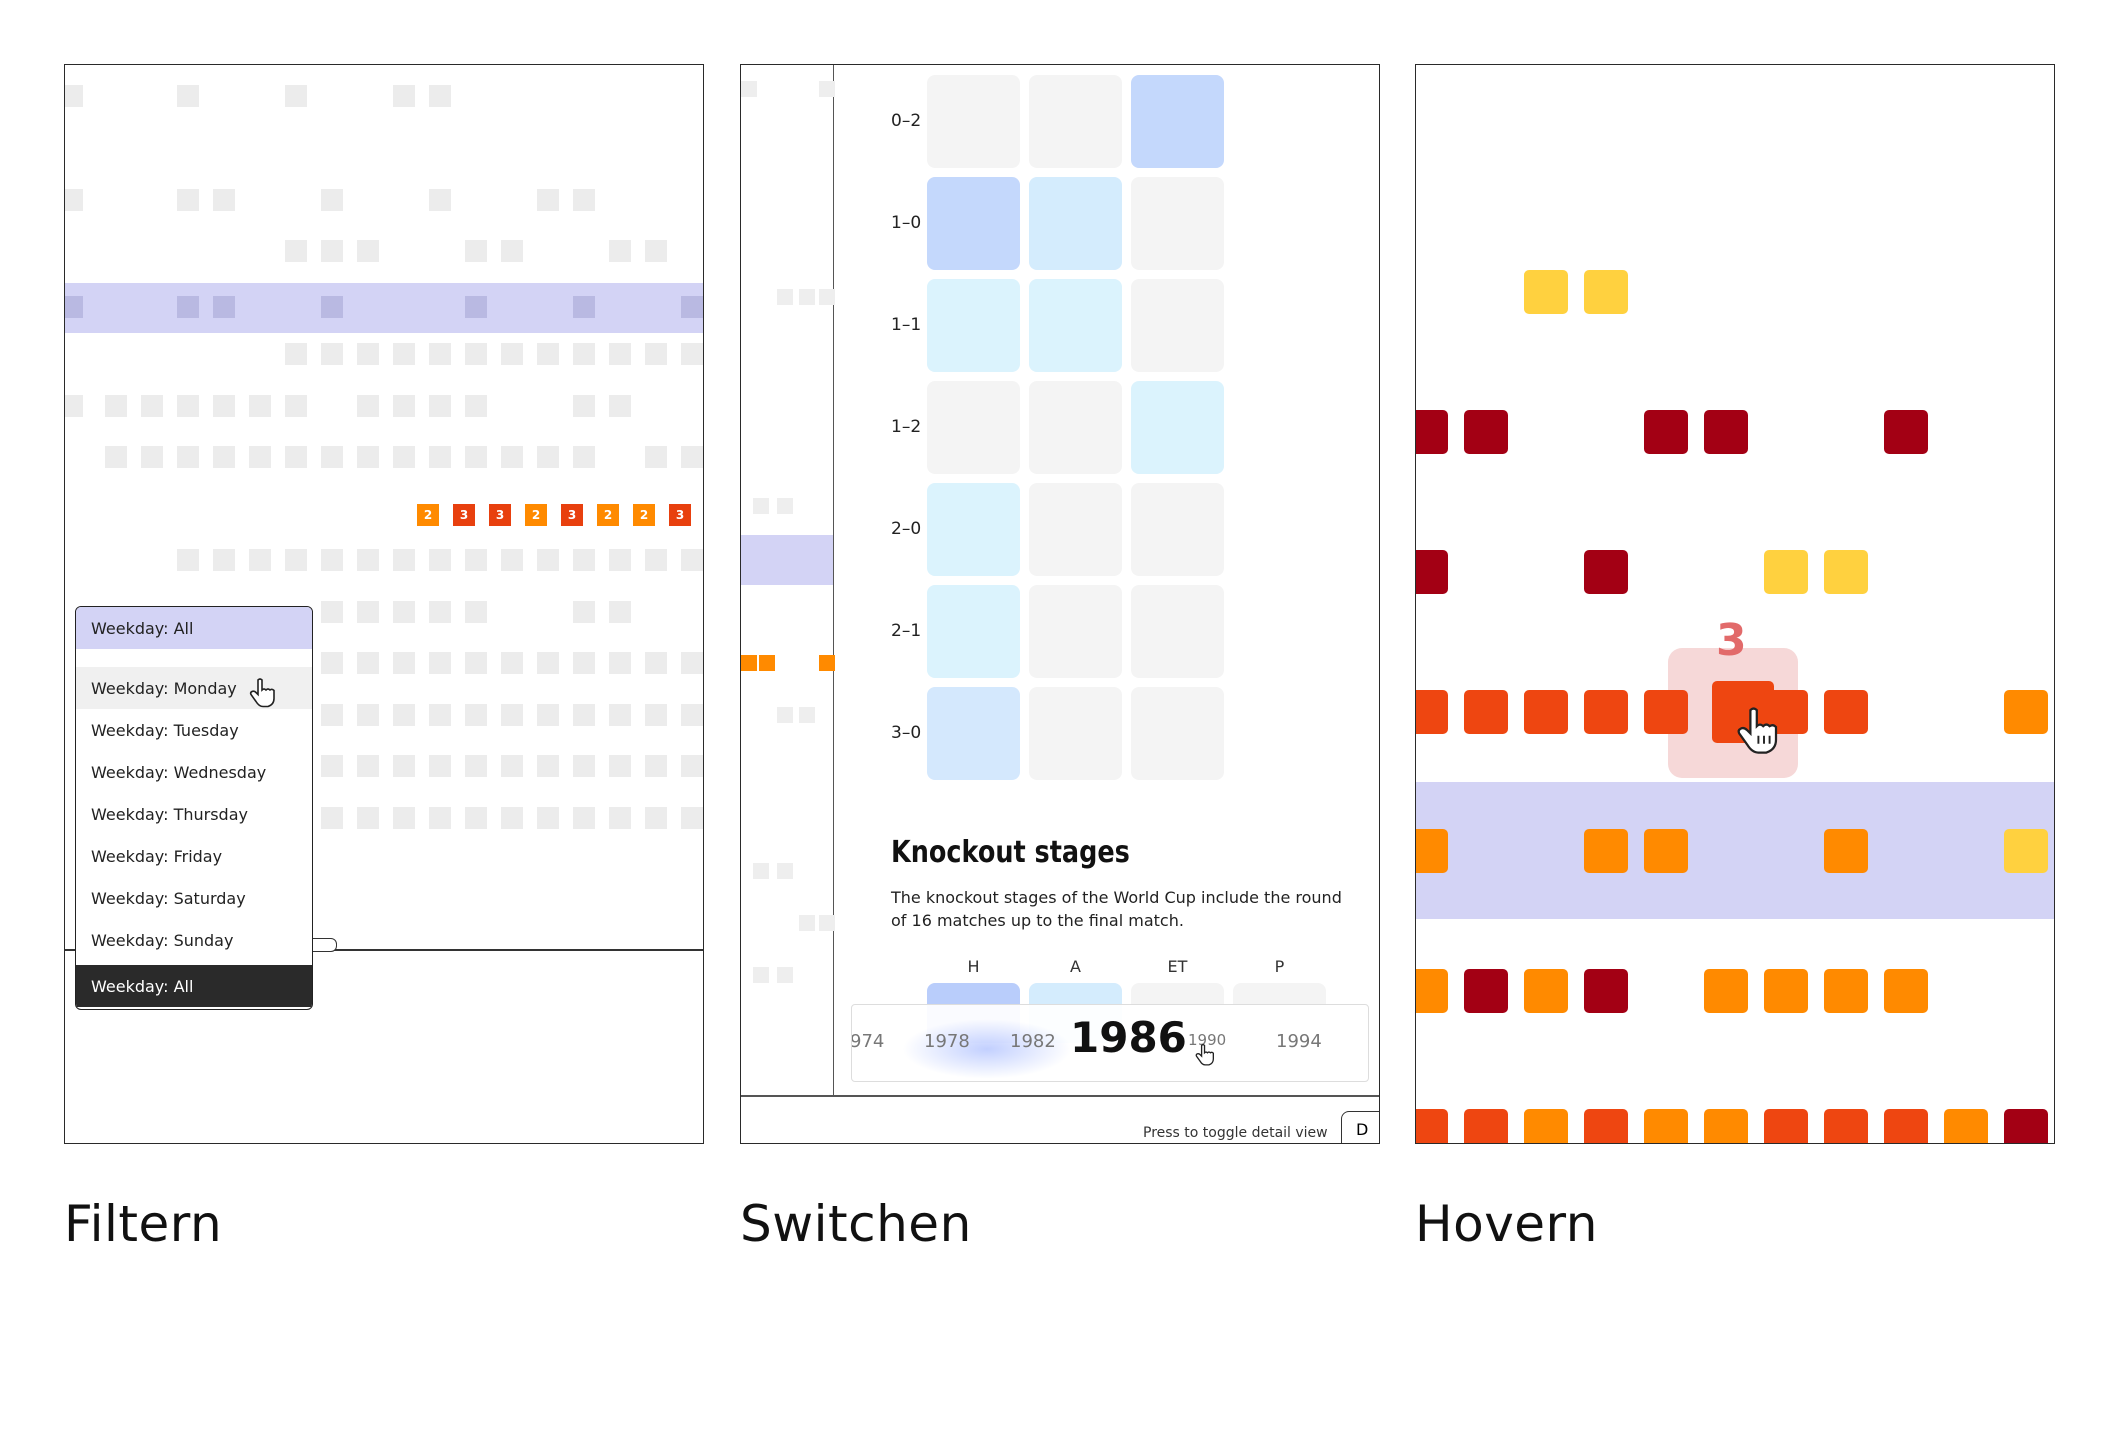 The image size is (2118, 1440). What do you see at coordinates (1128, 1037) in the screenshot?
I see `current-year: 1986` at bounding box center [1128, 1037].